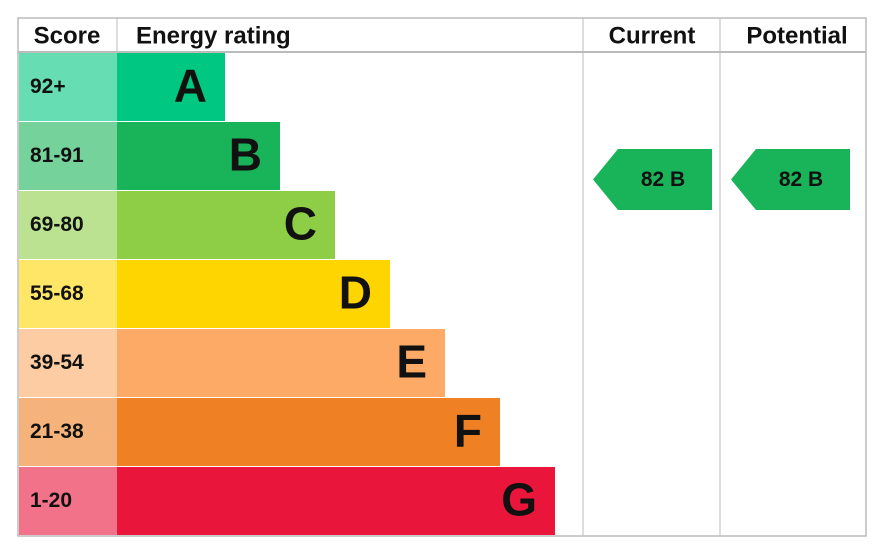  Describe the element at coordinates (57, 224) in the screenshot. I see `score-range: 69-80` at that location.